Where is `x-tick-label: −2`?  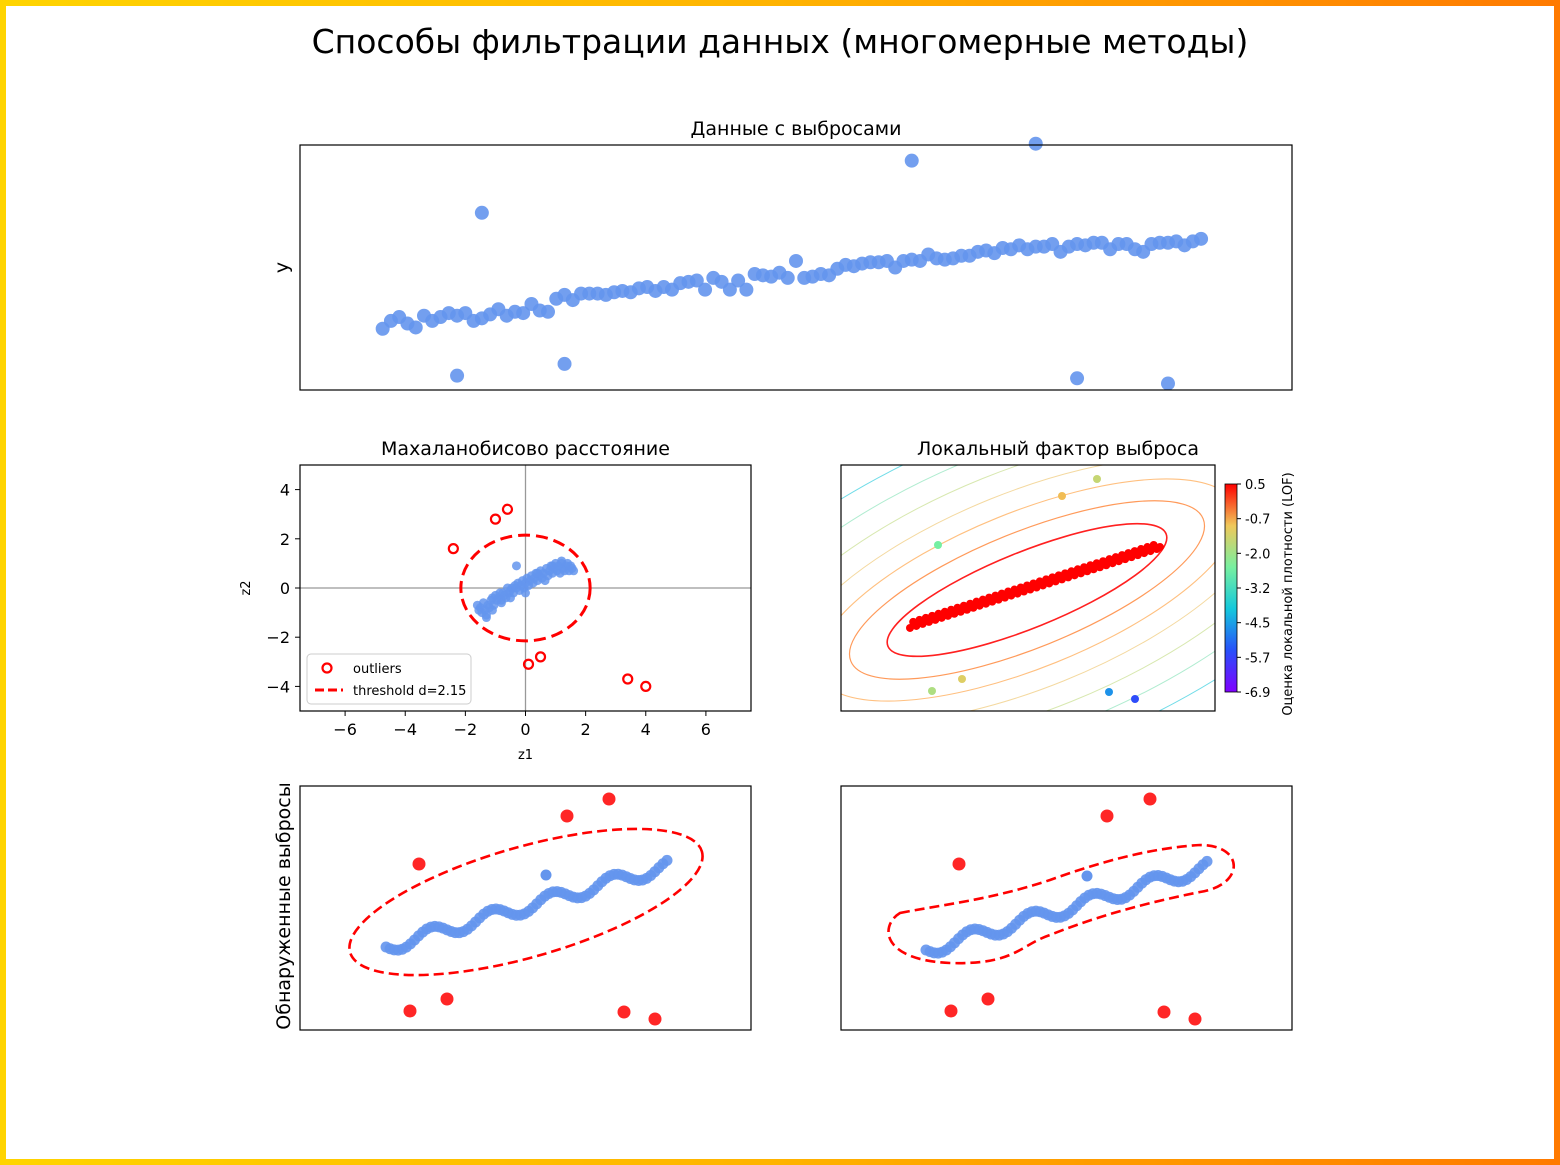 x-tick-label: −2 is located at coordinates (466, 729).